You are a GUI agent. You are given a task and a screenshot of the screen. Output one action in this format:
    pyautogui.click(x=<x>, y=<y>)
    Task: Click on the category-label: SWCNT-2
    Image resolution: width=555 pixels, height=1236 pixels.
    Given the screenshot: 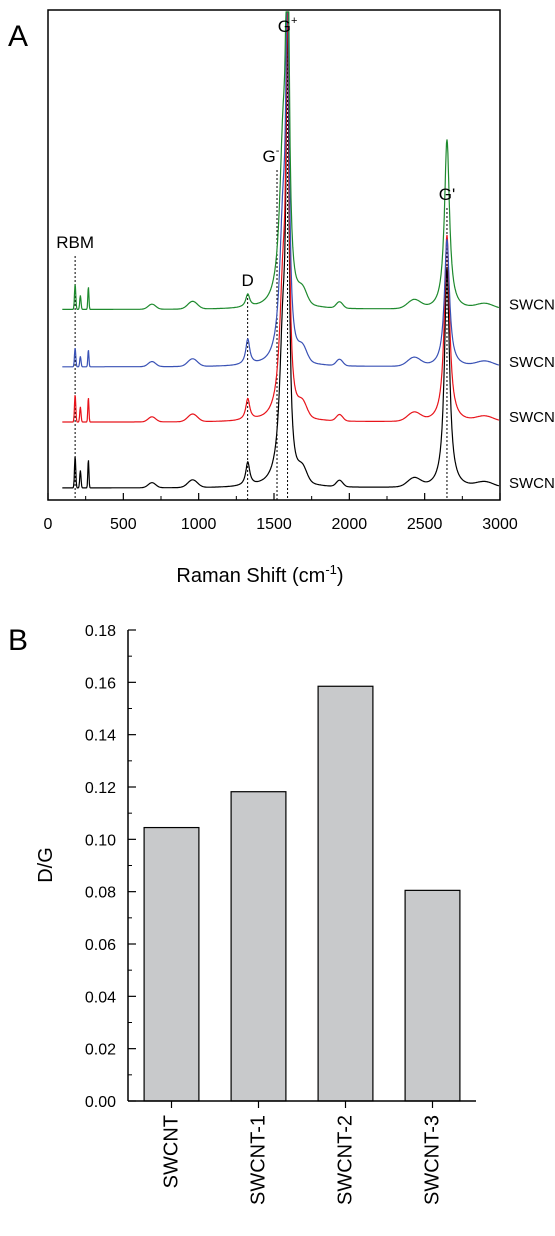 What is the action you would take?
    pyautogui.click(x=346, y=1160)
    